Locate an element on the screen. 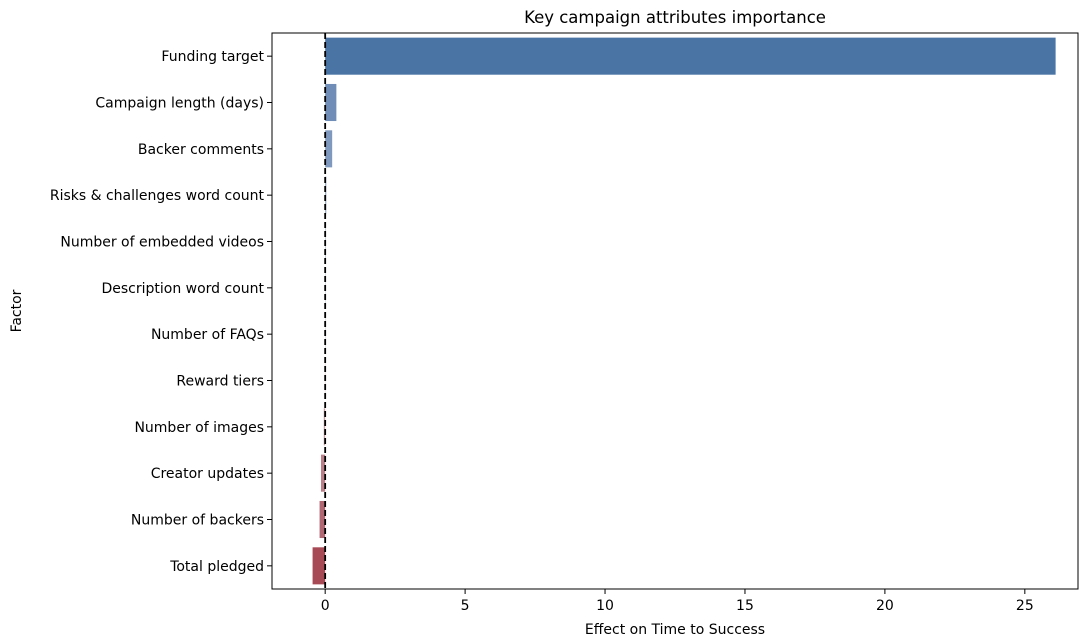 This screenshot has width=1089, height=644. x-tick-label: 10 is located at coordinates (605, 606).